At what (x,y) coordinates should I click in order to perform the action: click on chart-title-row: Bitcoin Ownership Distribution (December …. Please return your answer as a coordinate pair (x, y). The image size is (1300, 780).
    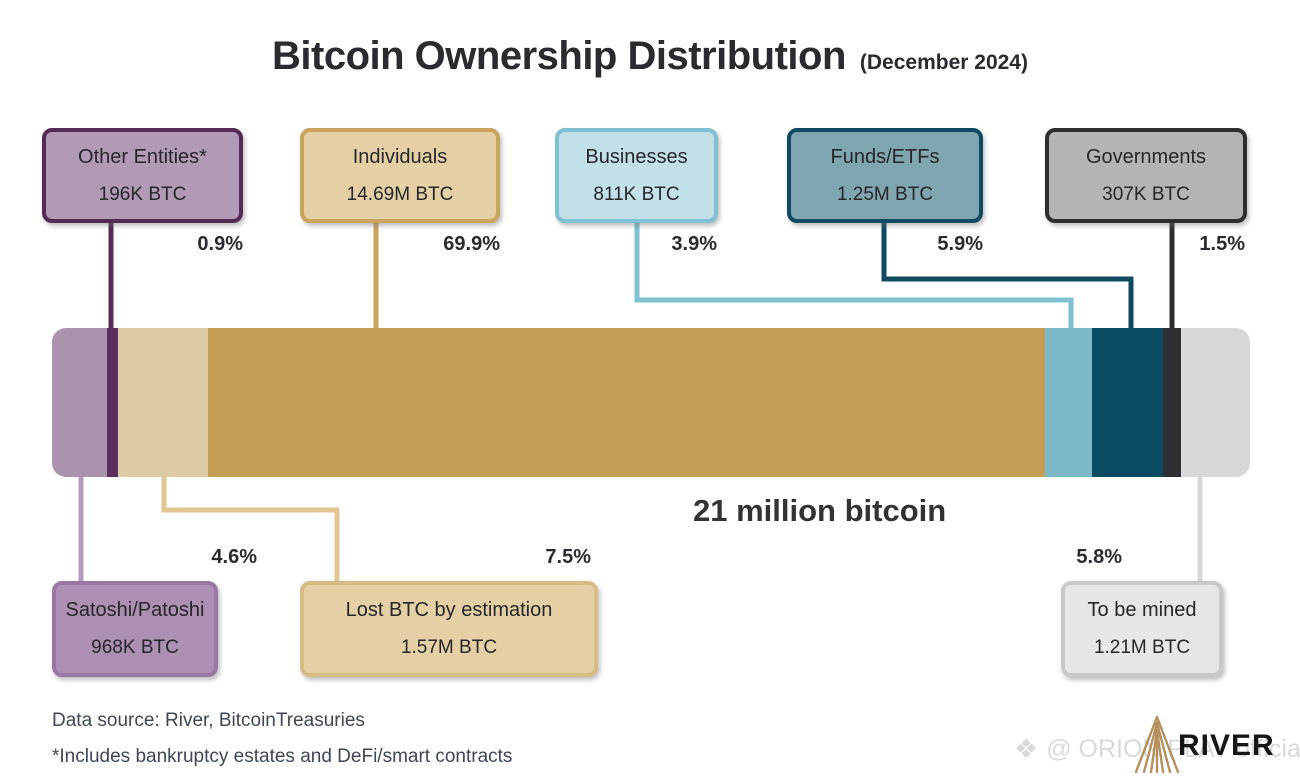
    Looking at the image, I should click on (650, 56).